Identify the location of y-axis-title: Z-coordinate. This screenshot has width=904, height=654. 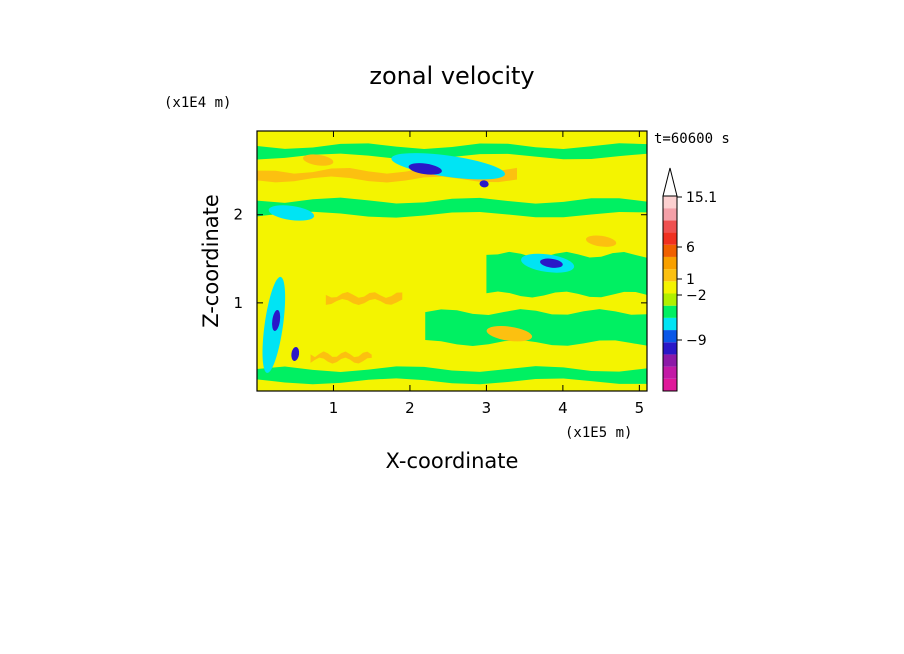
(211, 261).